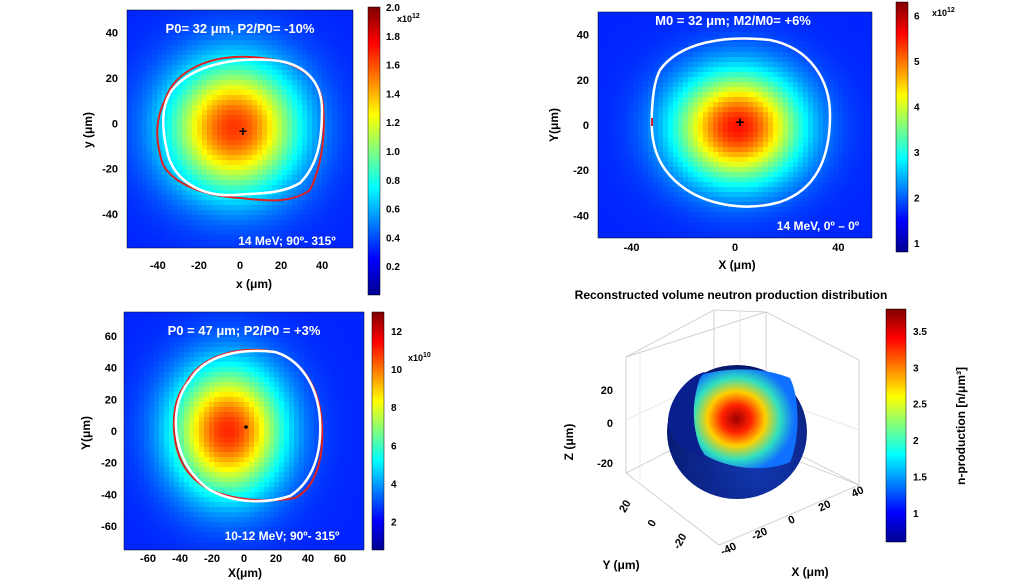 The width and height of the screenshot is (1035, 582). I want to click on colorbar-ticks-c: 12 10 8 6 4 2, so click(397, 427).